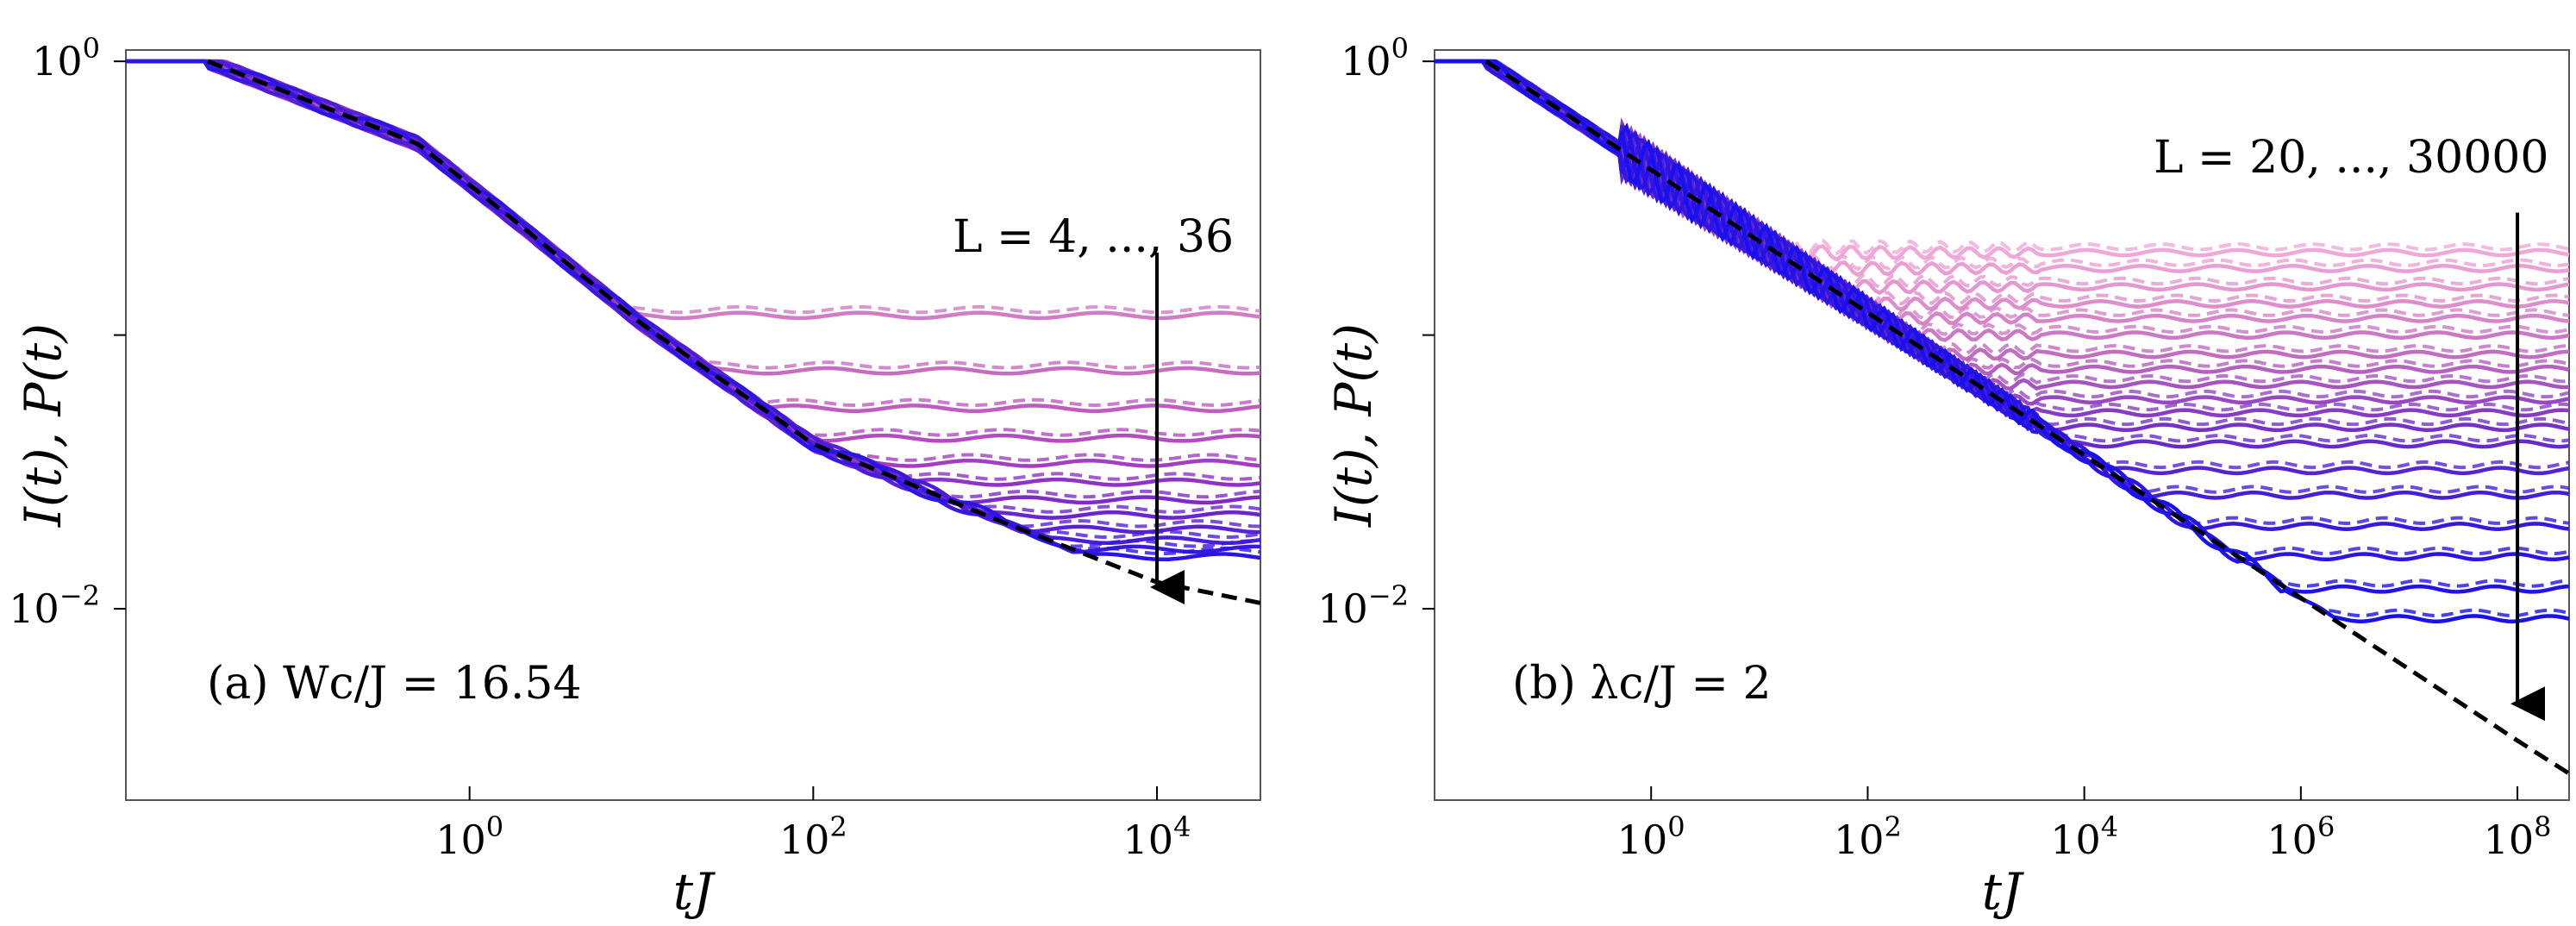 This screenshot has width=2576, height=926. I want to click on series-L=100-dashed, so click(2002, 190).